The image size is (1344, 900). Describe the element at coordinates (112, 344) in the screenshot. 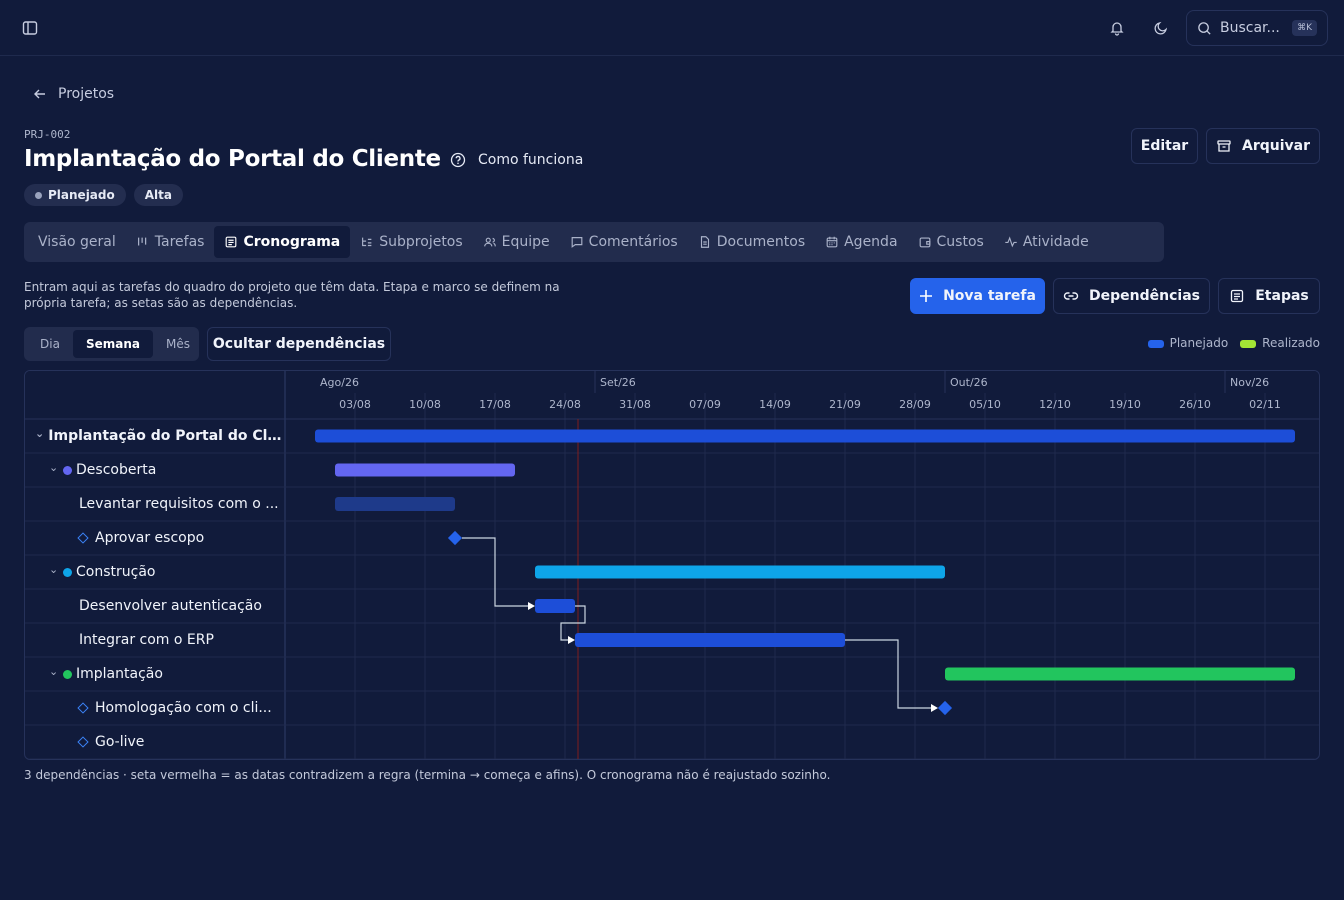

I see `zoom-week: Semana` at that location.